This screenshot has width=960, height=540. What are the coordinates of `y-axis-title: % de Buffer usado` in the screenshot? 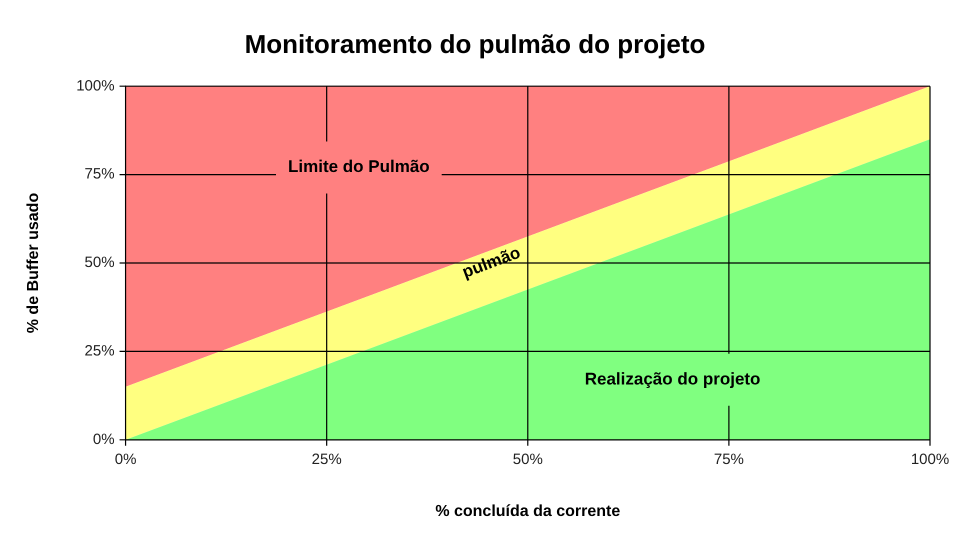 It's located at (33, 263).